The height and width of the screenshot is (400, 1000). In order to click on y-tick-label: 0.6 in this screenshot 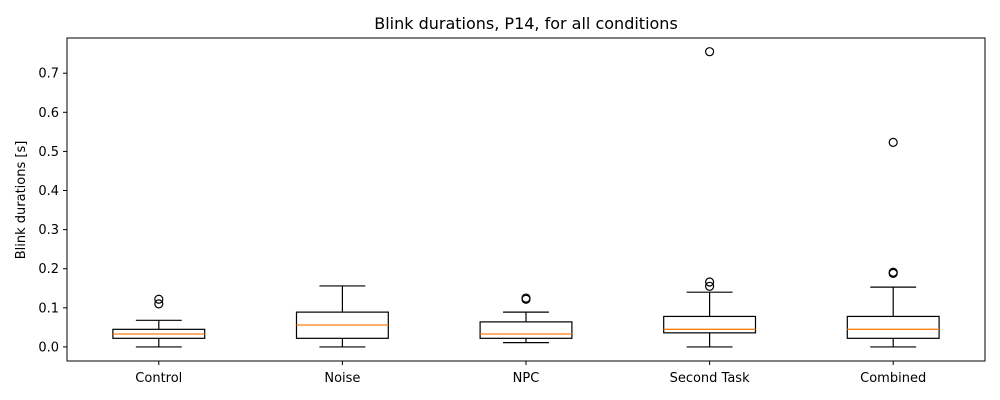, I will do `click(48, 113)`.